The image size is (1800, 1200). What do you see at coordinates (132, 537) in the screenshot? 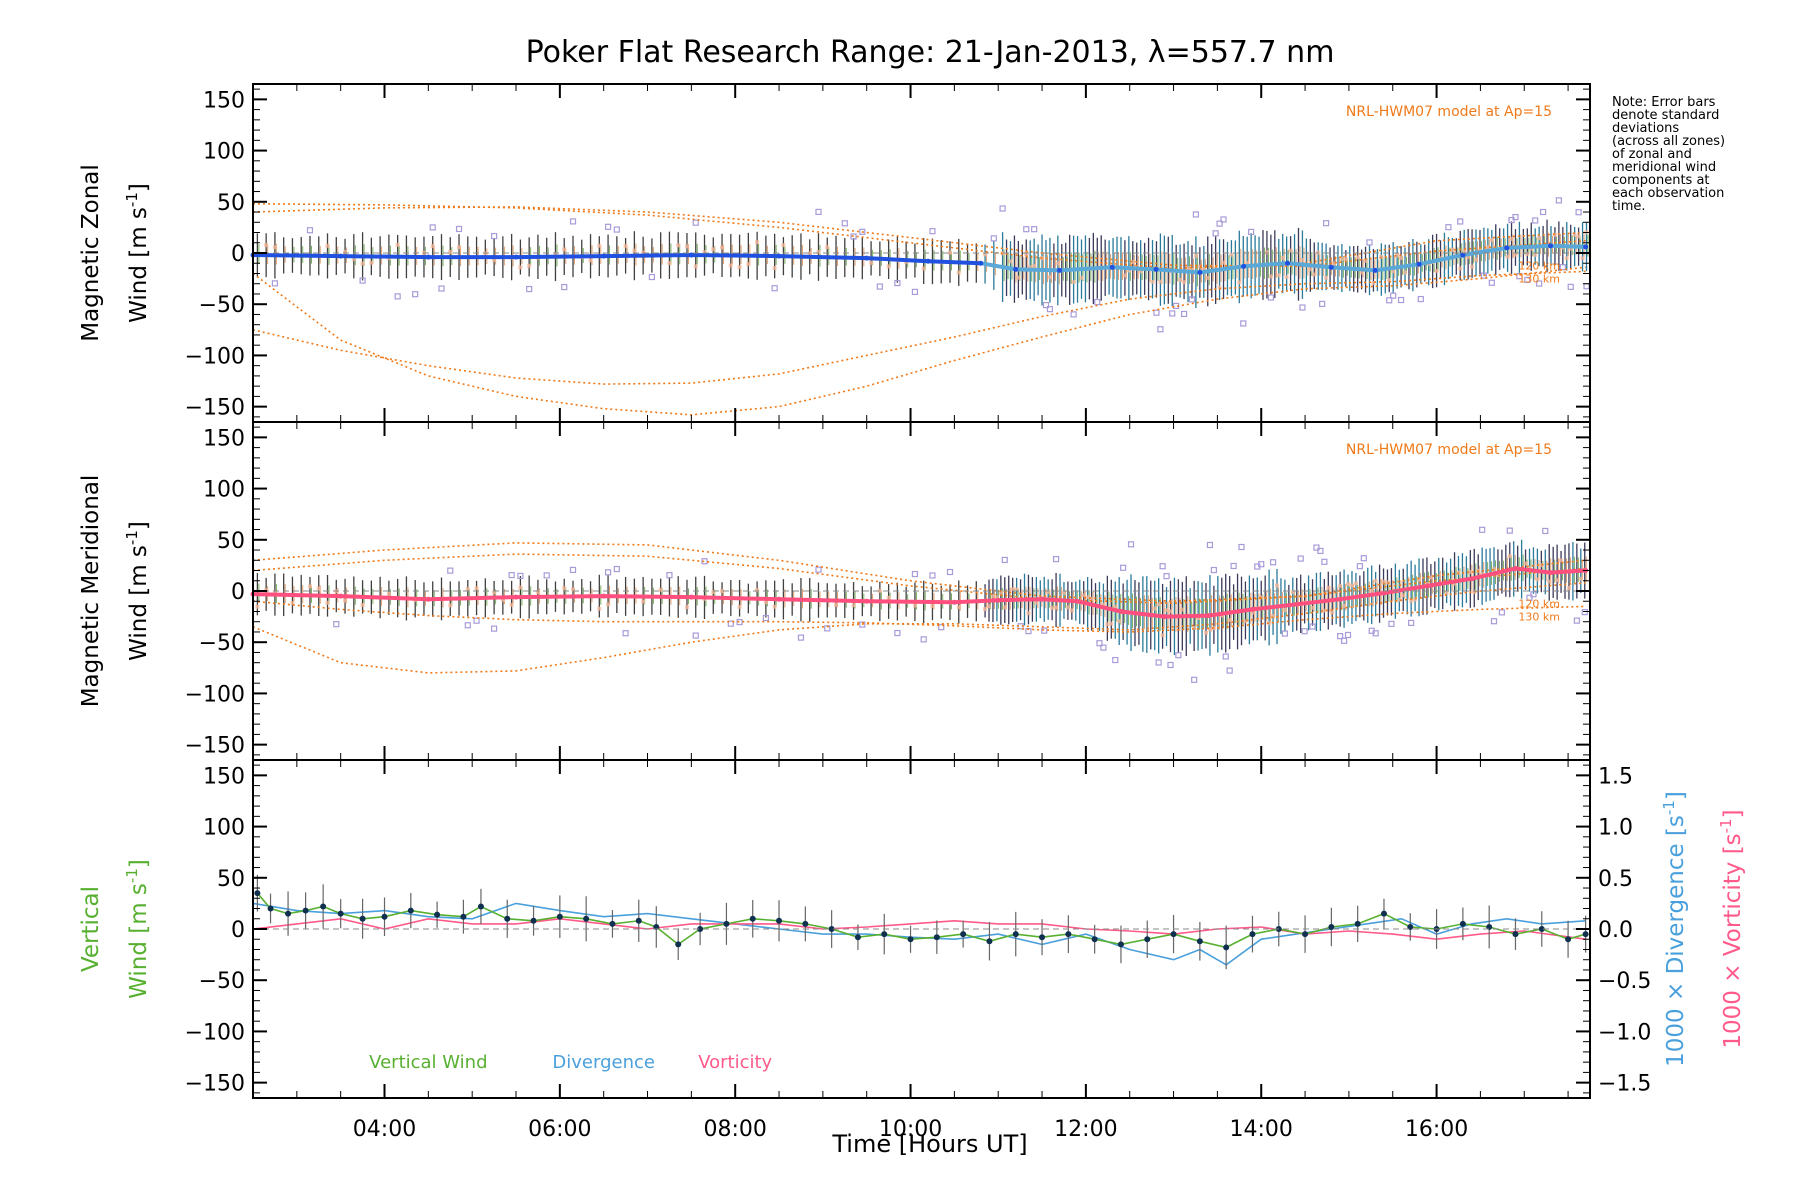
I see `meridional-ylabel-sup: -1` at bounding box center [132, 537].